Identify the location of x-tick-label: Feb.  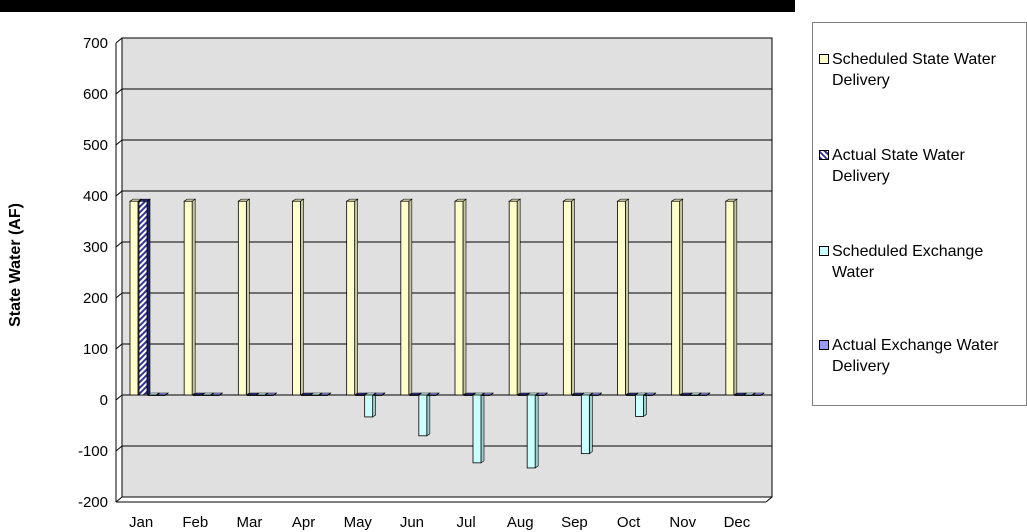
(195, 522).